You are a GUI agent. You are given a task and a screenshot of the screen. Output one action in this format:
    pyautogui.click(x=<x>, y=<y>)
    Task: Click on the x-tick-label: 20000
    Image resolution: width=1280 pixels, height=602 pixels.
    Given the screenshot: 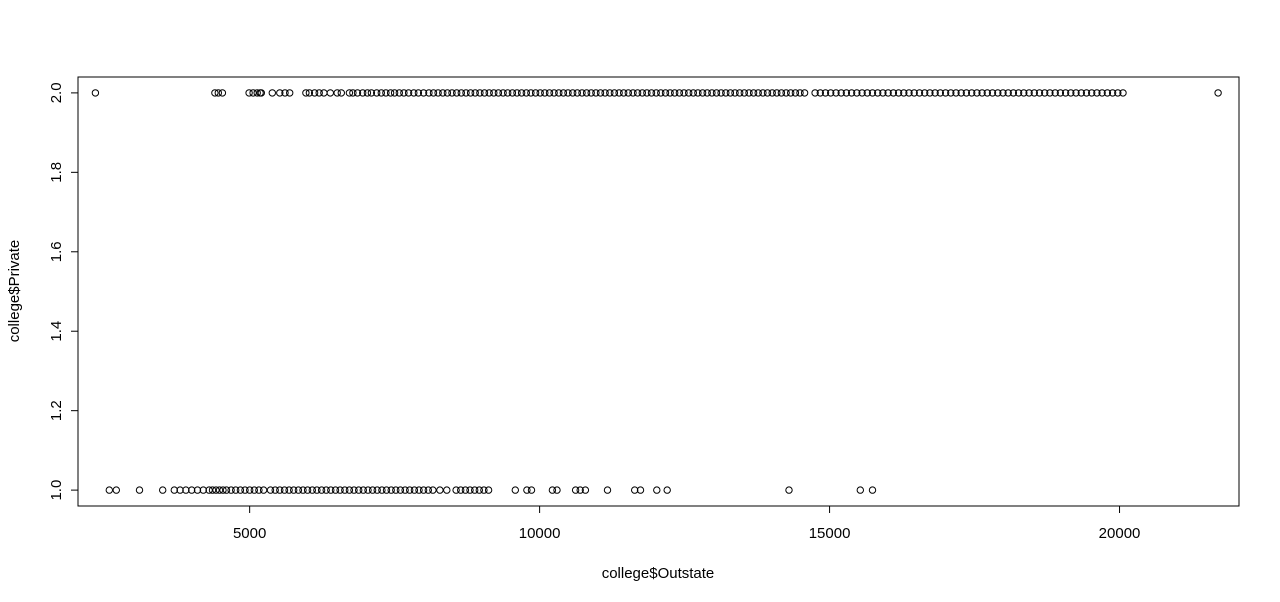 What is the action you would take?
    pyautogui.click(x=1120, y=533)
    